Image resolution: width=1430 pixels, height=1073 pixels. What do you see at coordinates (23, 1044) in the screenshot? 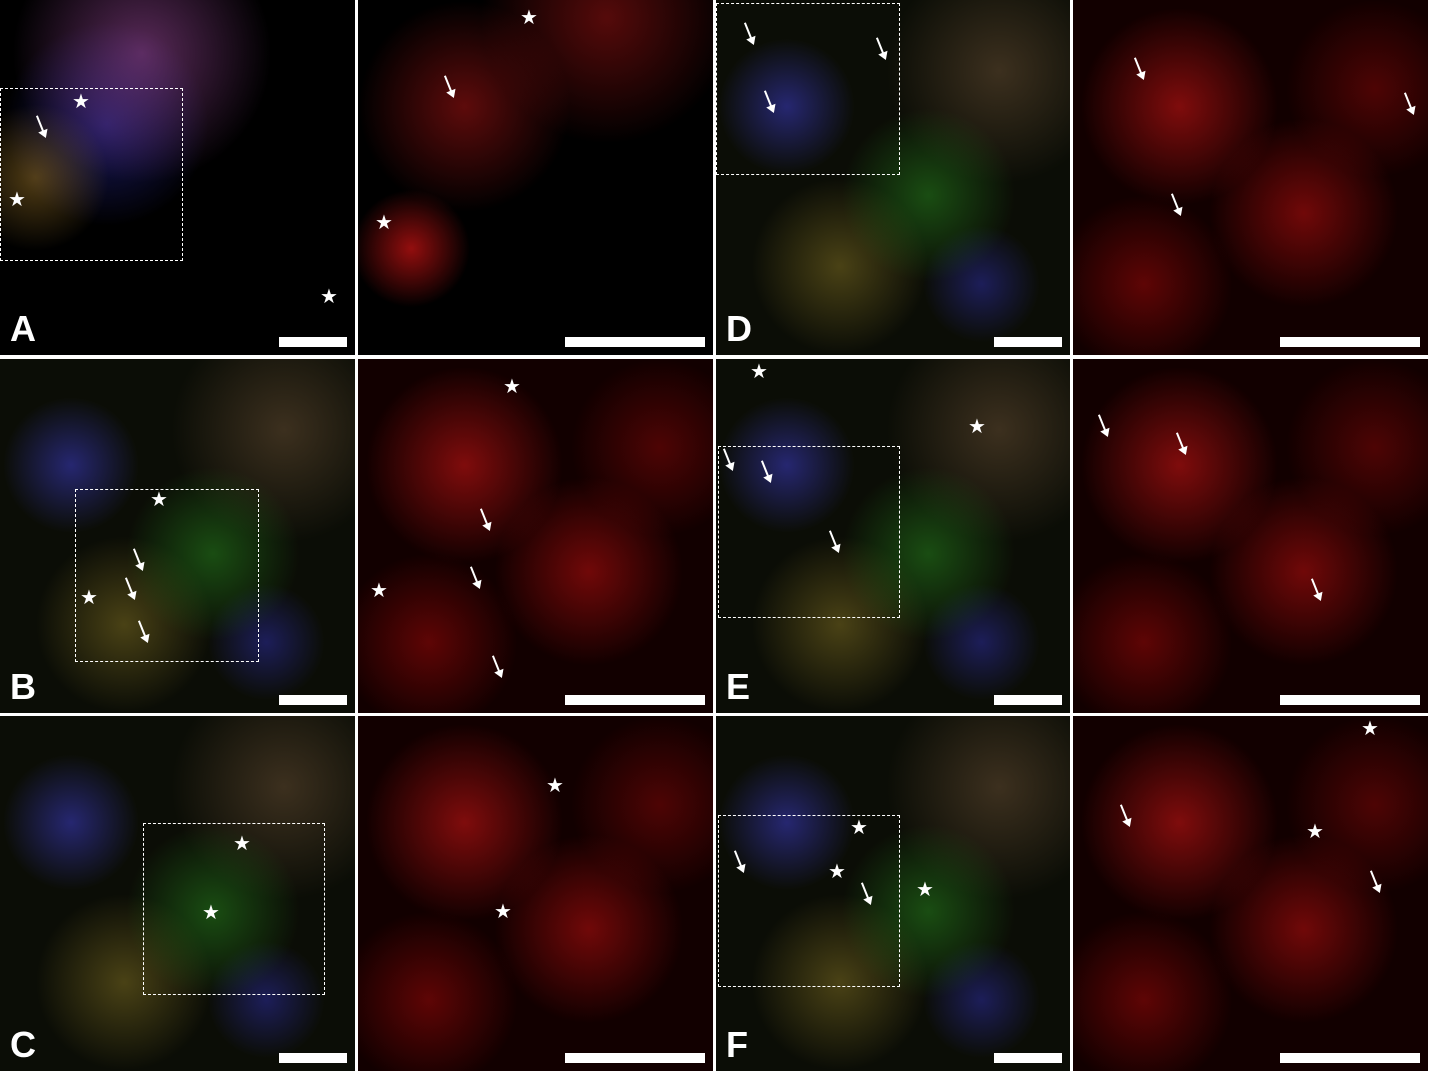
I see `panel-label: C` at bounding box center [23, 1044].